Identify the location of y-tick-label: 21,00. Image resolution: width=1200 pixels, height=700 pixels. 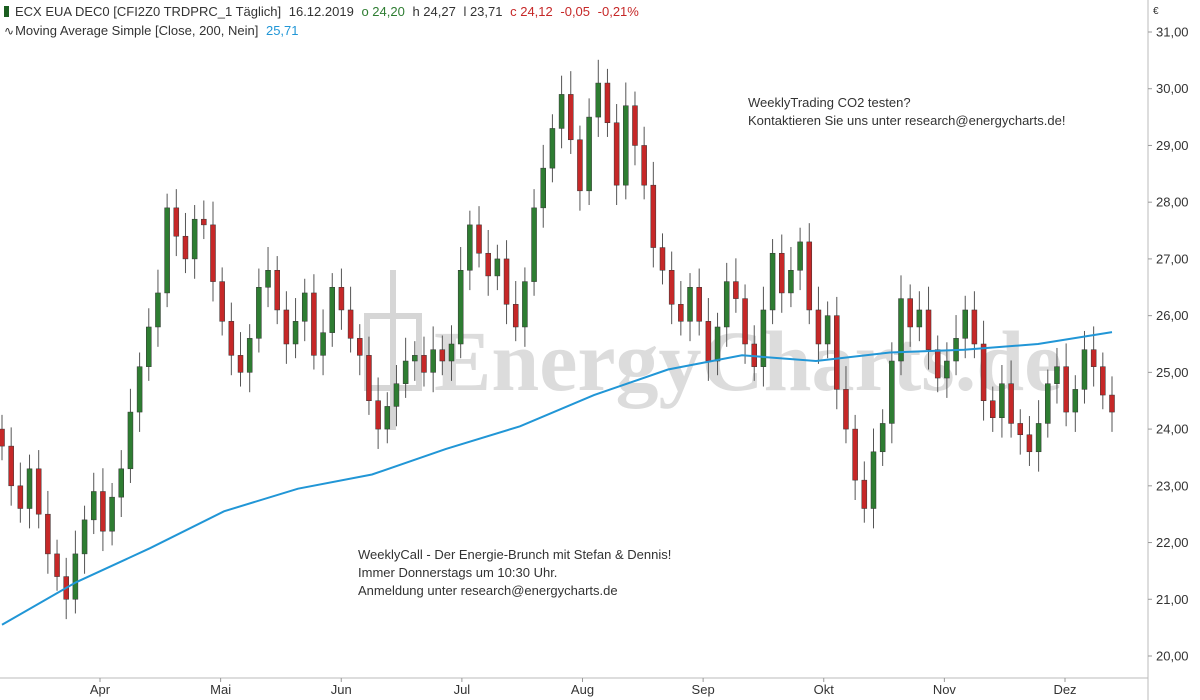
(1172, 599).